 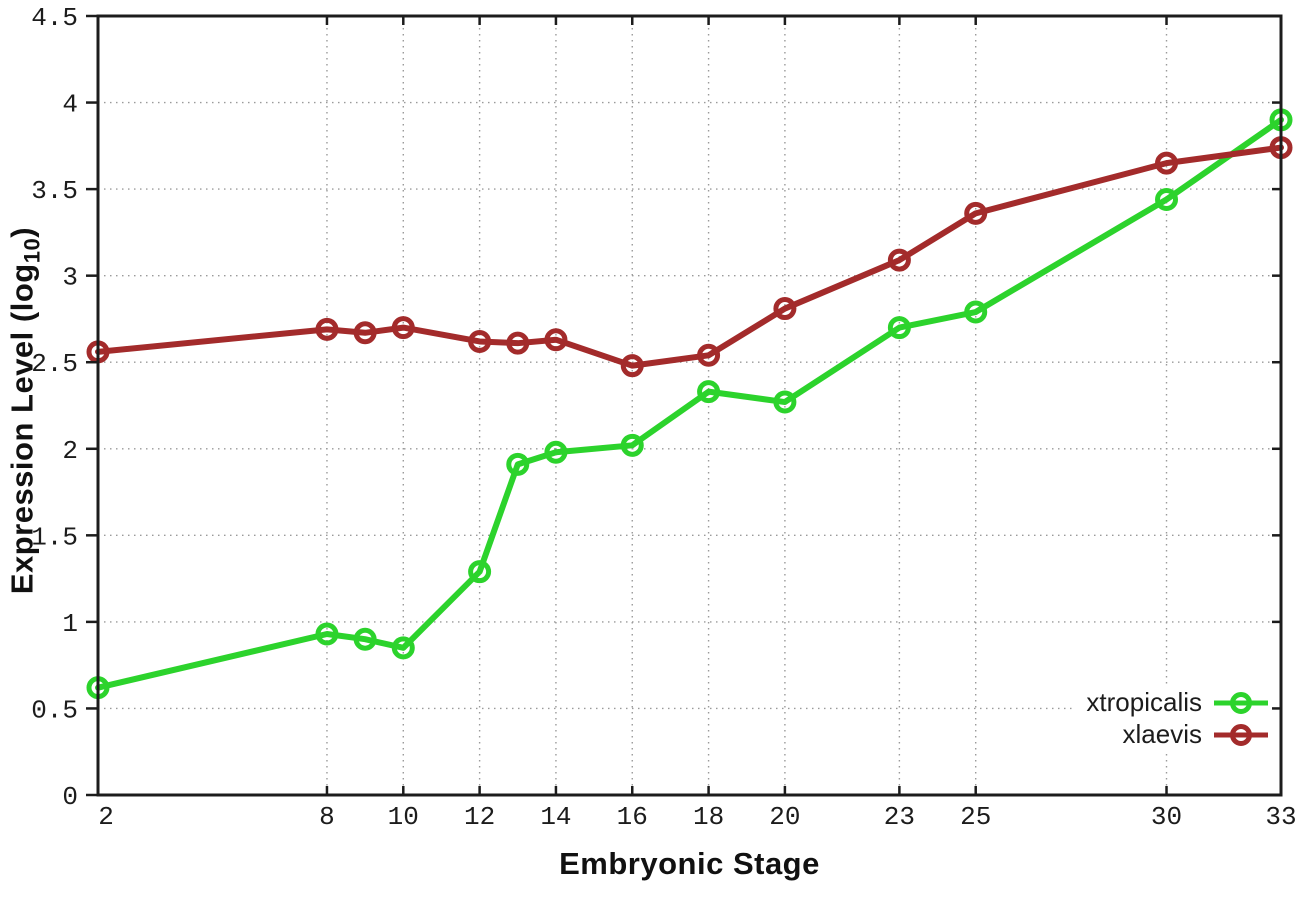 What do you see at coordinates (70, 797) in the screenshot?
I see `y-tick-label: 0` at bounding box center [70, 797].